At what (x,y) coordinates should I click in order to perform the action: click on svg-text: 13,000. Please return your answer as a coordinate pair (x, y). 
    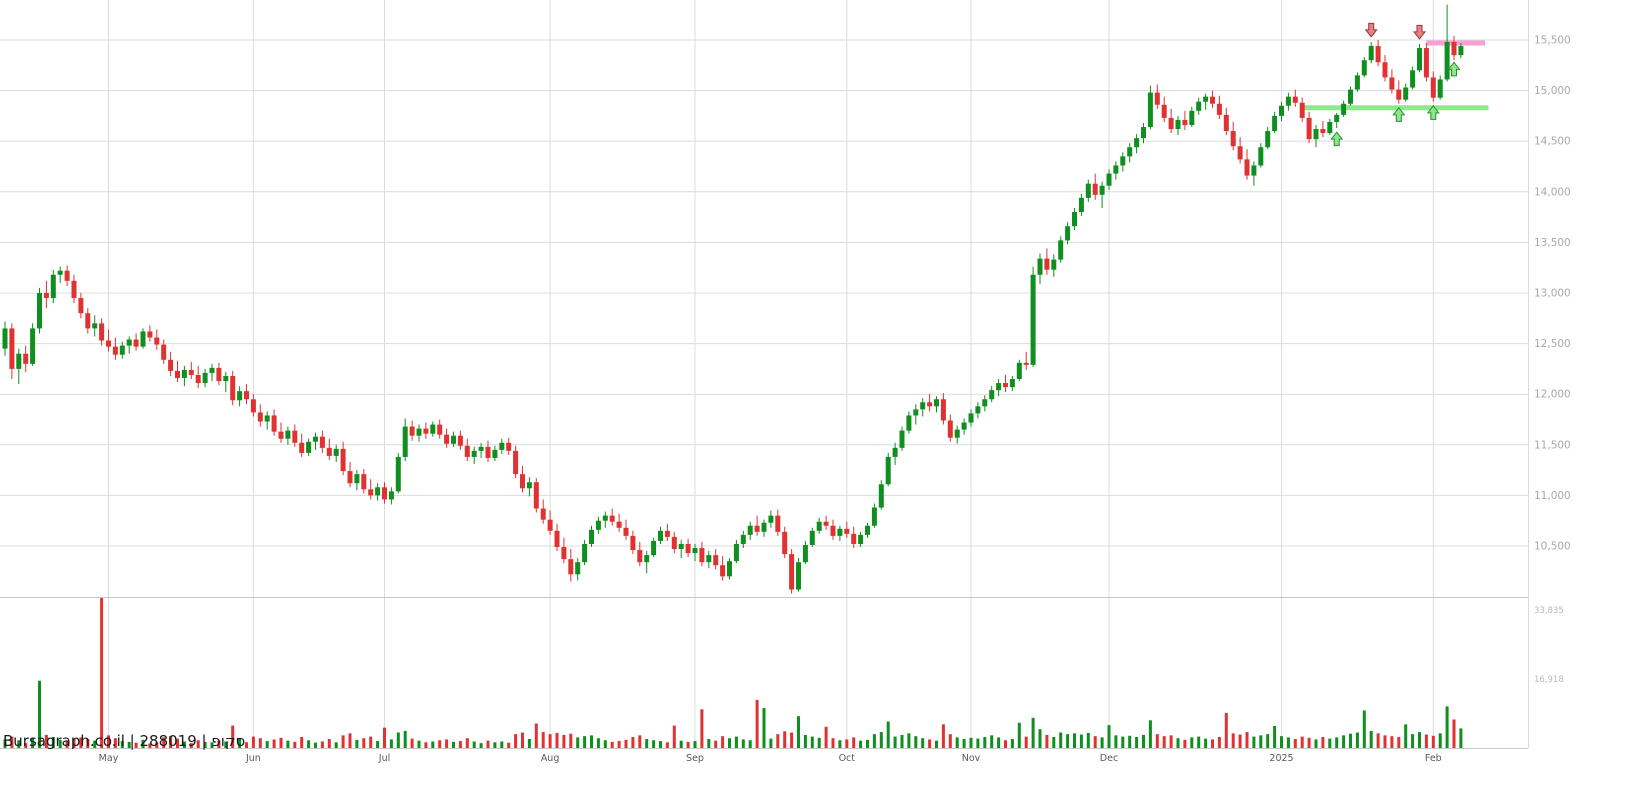
    Looking at the image, I should click on (1552, 293).